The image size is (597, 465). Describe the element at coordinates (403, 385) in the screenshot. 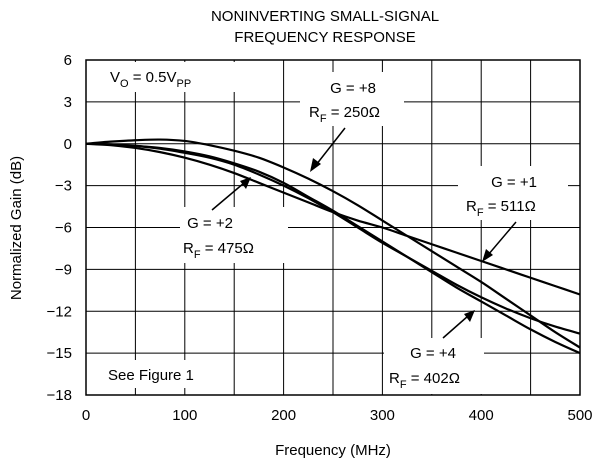

I see `g4-rf-sub: F` at that location.